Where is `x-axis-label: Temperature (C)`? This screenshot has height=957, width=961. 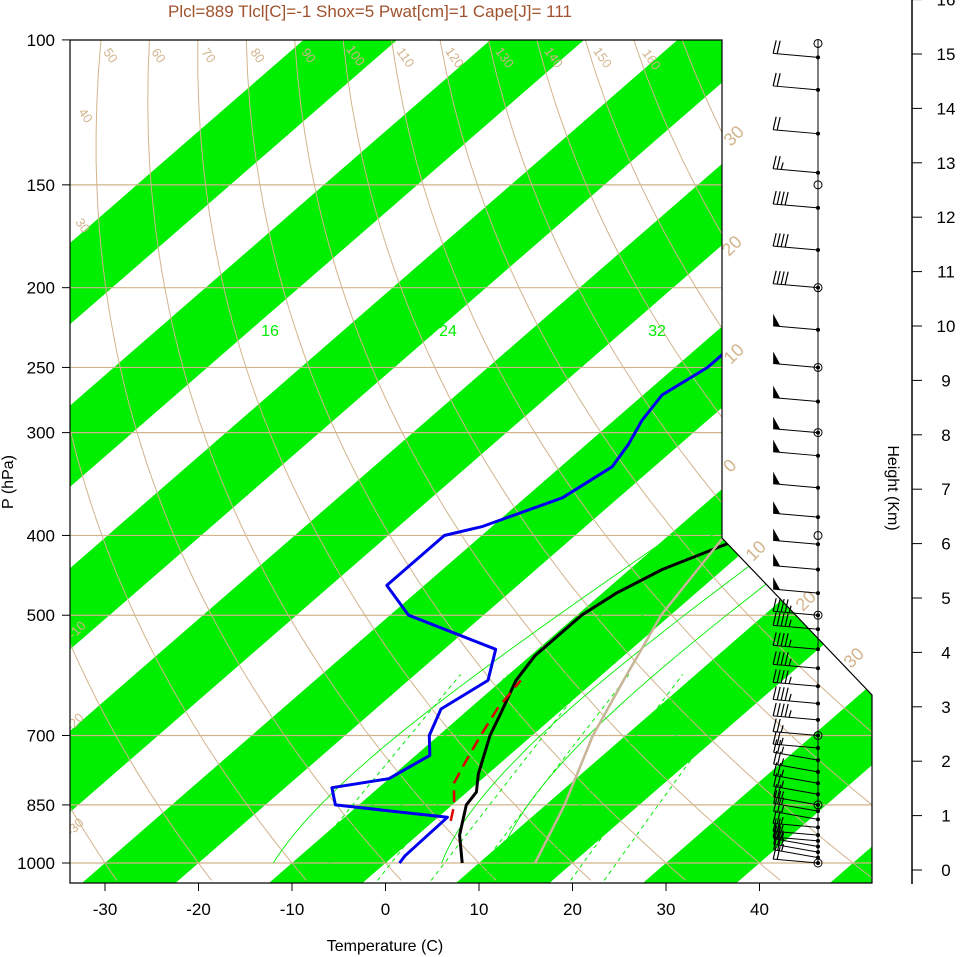
x-axis-label: Temperature (C) is located at coordinates (385, 946).